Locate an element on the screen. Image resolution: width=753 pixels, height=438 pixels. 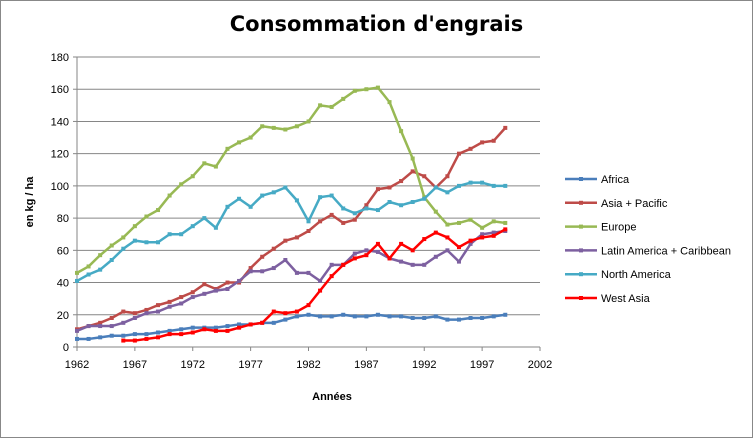
x-axis-label: Années is located at coordinates (332, 397).